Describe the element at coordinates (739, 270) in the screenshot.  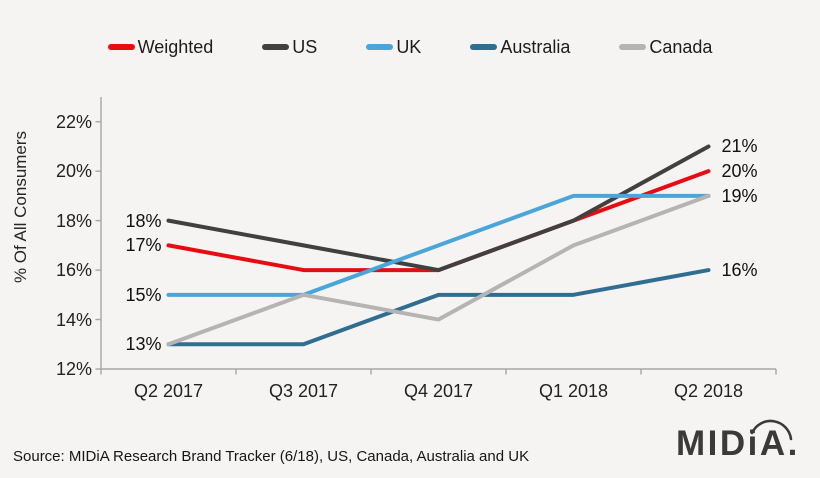
I see `point-label: 16%` at that location.